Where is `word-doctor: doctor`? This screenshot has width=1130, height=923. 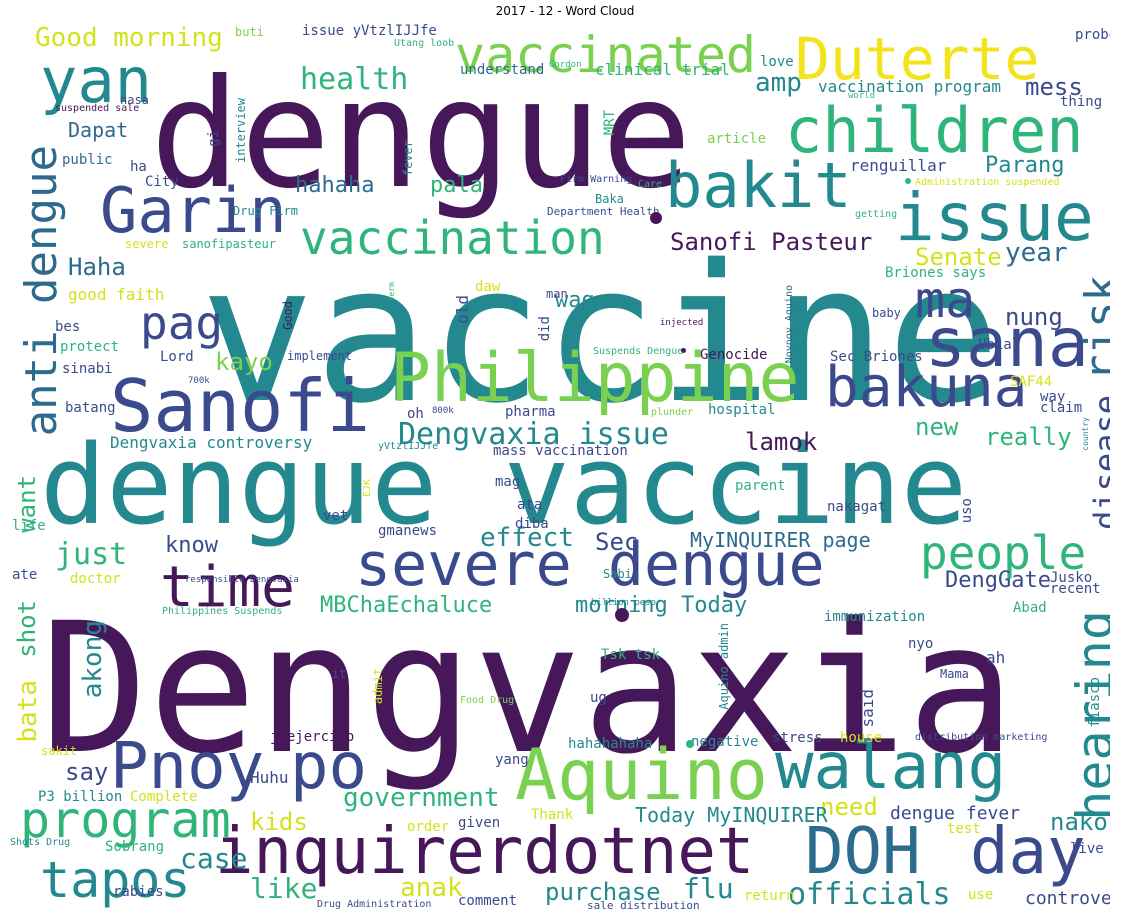
word-doctor: doctor is located at coordinates (95, 579).